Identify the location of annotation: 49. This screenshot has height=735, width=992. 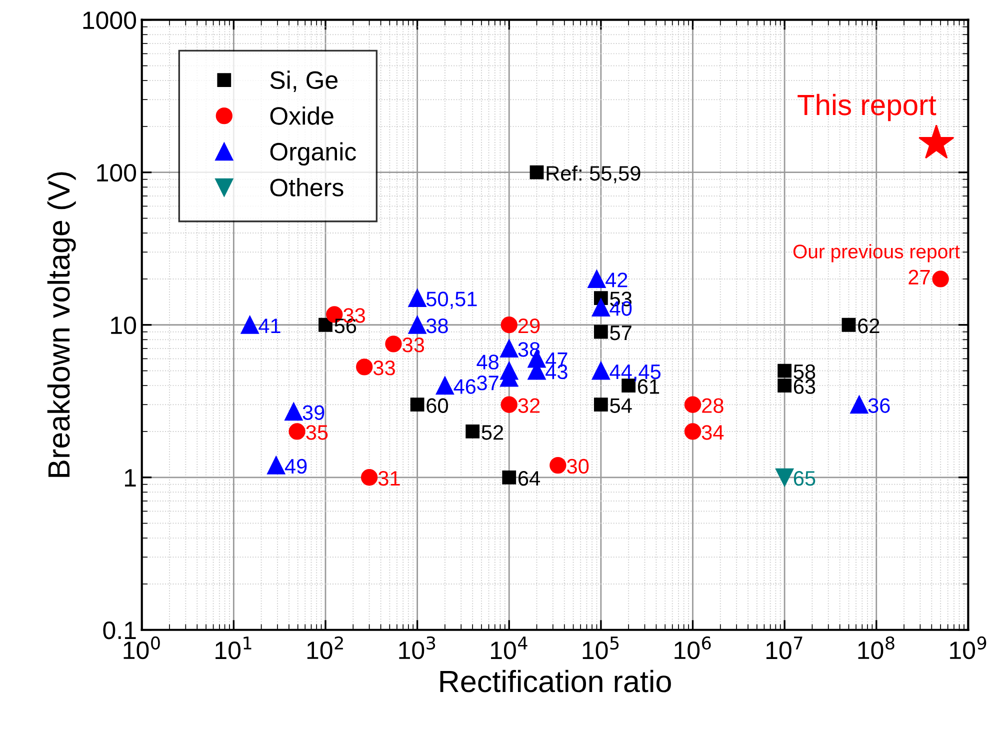
(295, 466).